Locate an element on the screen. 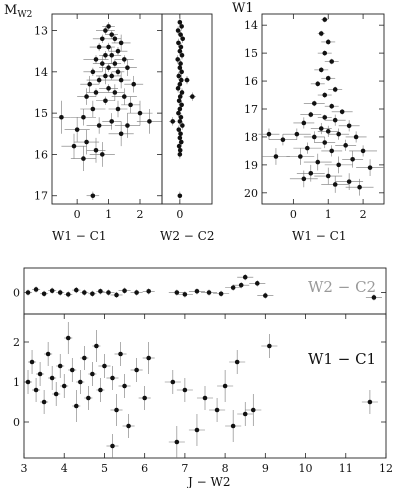 Image resolution: width=400 pixels, height=488 pixels. y-tick-label: 19 is located at coordinates (251, 165).